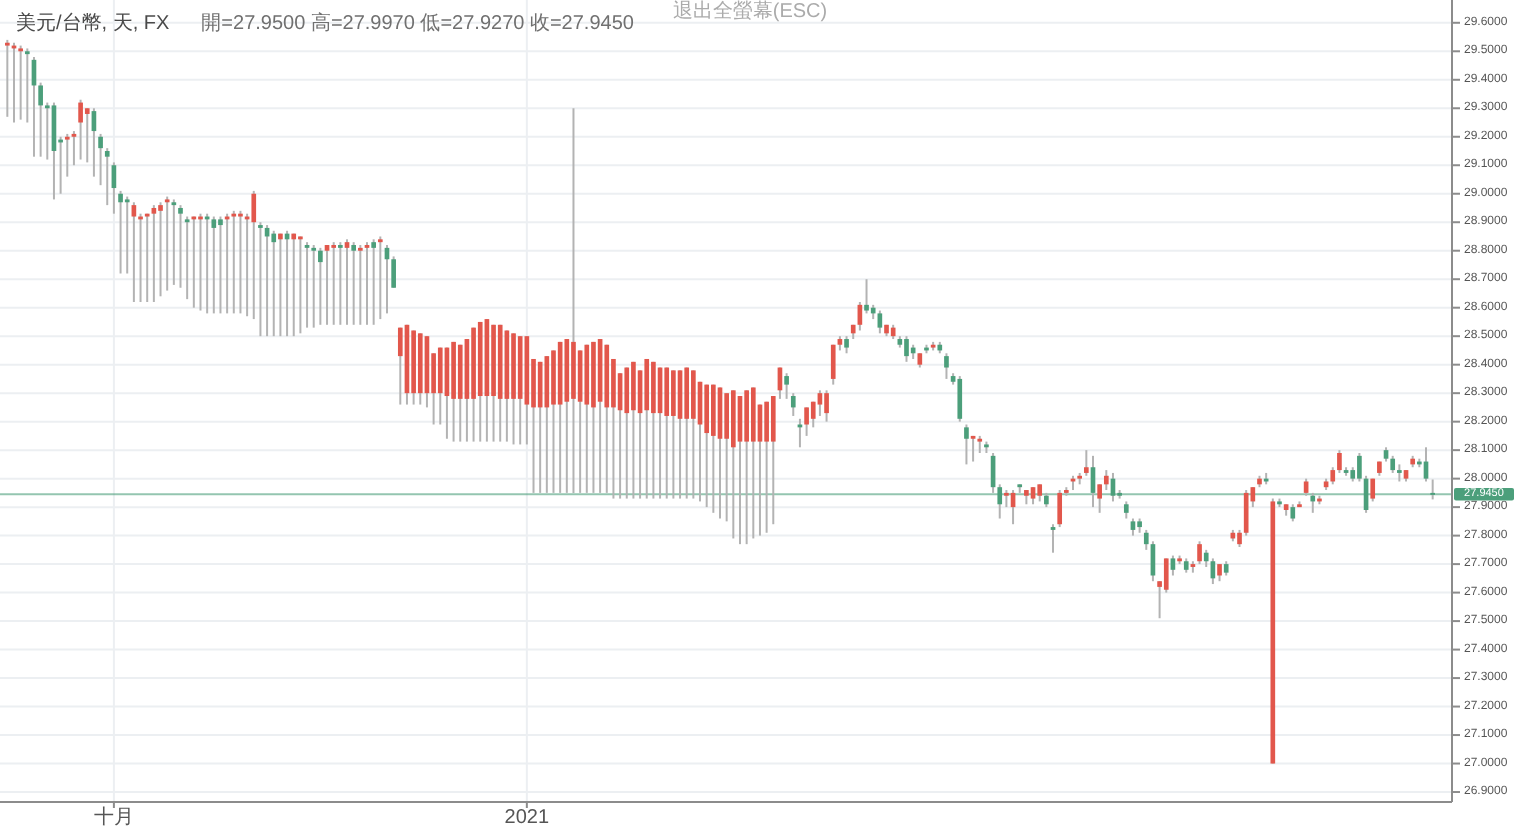  What do you see at coordinates (527, 818) in the screenshot?
I see `x-tick-label: 2021` at bounding box center [527, 818].